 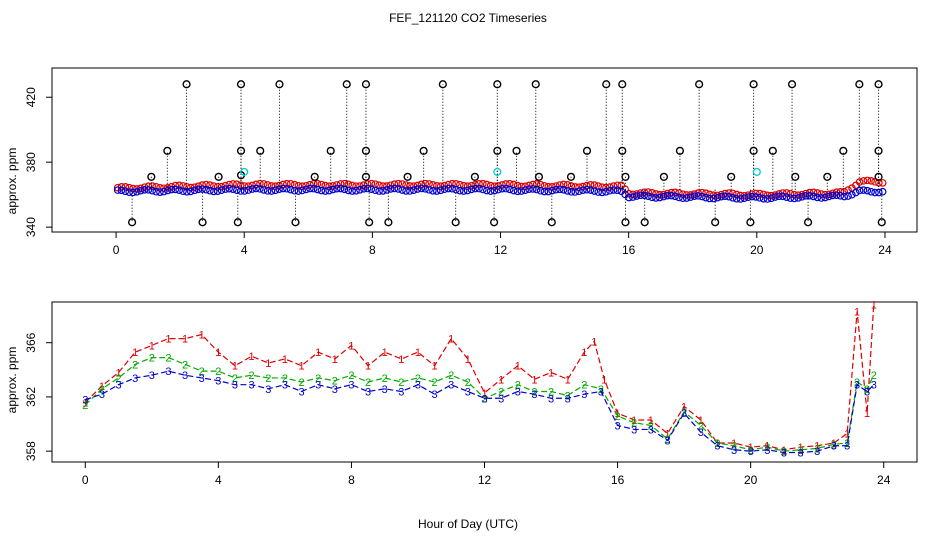 I want to click on bottom-x-tick-label: 24, so click(x=884, y=480).